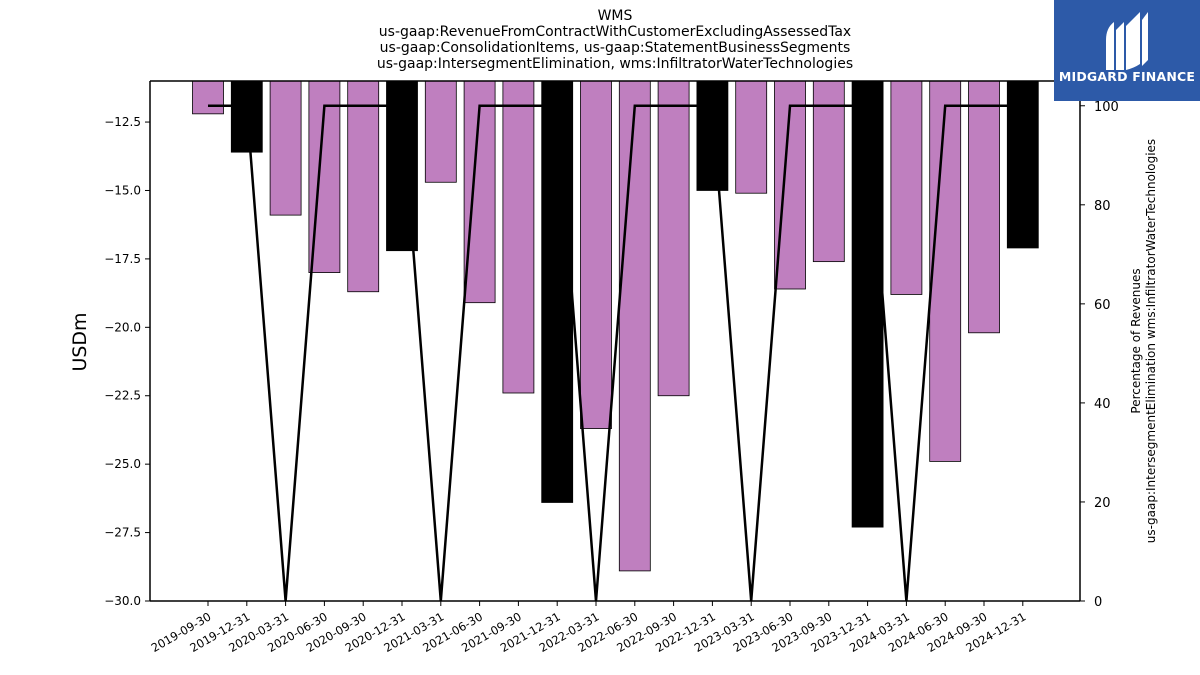 The image size is (1200, 675). What do you see at coordinates (1102, 404) in the screenshot?
I see `y2-tick-label: 40` at bounding box center [1102, 404].